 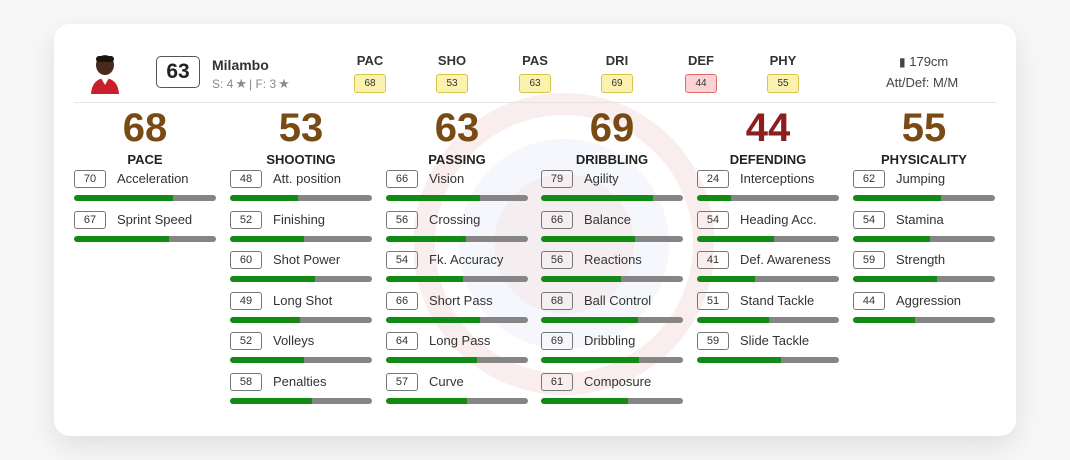 What do you see at coordinates (713, 300) in the screenshot?
I see `stat-value: 51` at bounding box center [713, 300].